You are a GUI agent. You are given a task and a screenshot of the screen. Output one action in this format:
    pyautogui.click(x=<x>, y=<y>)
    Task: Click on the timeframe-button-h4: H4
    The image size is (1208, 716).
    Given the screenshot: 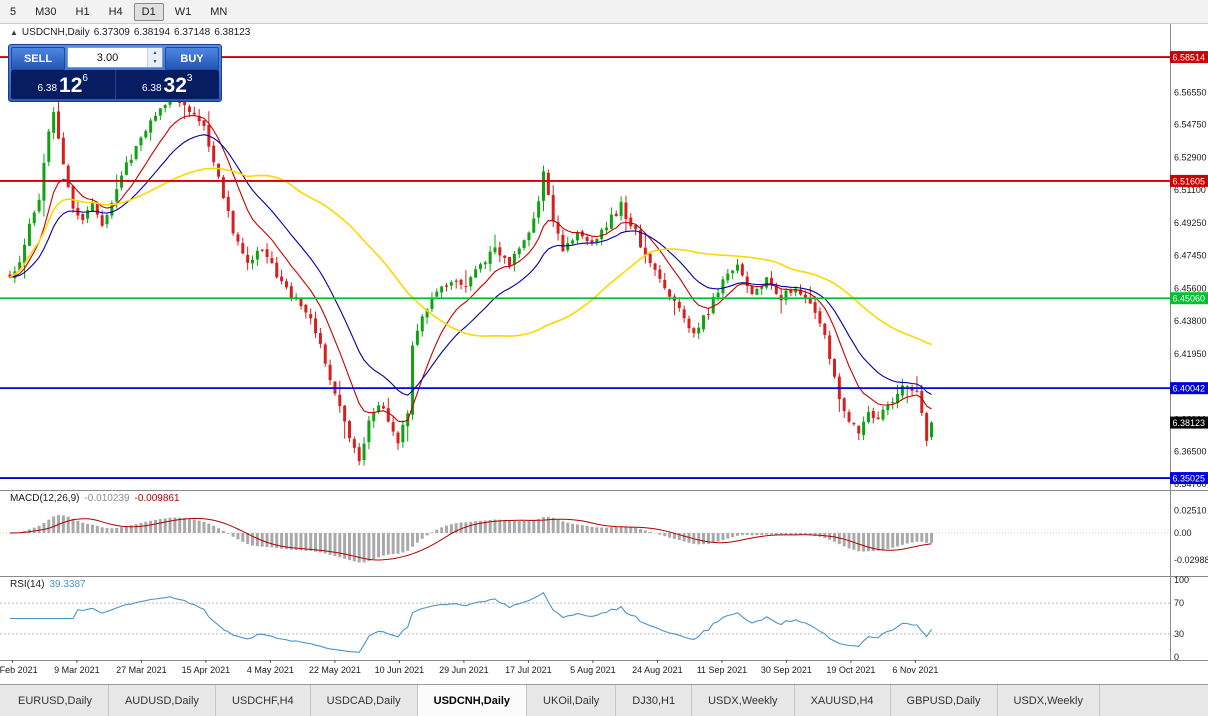 What is the action you would take?
    pyautogui.click(x=115, y=11)
    